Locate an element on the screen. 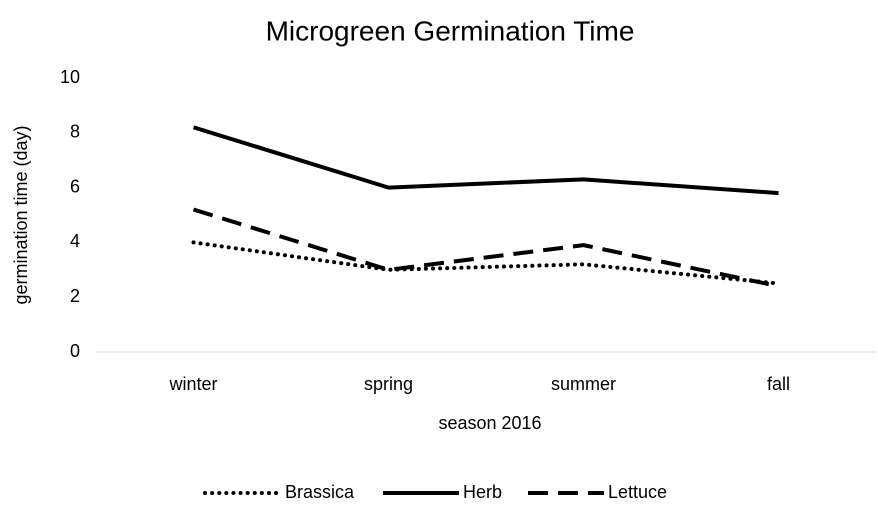 The width and height of the screenshot is (878, 510). y-tick-label: 2 is located at coordinates (75, 296).